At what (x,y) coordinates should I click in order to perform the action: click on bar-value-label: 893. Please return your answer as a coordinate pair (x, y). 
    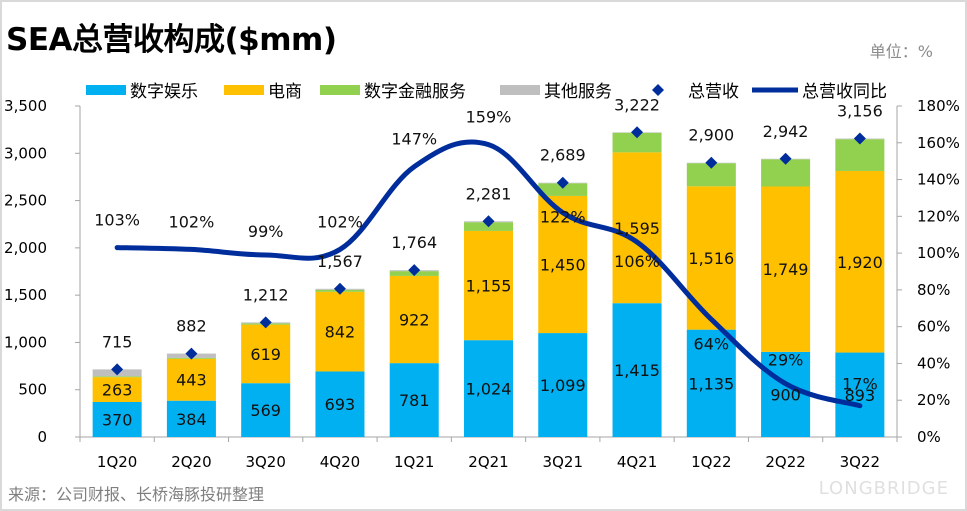
    Looking at the image, I should click on (860, 395).